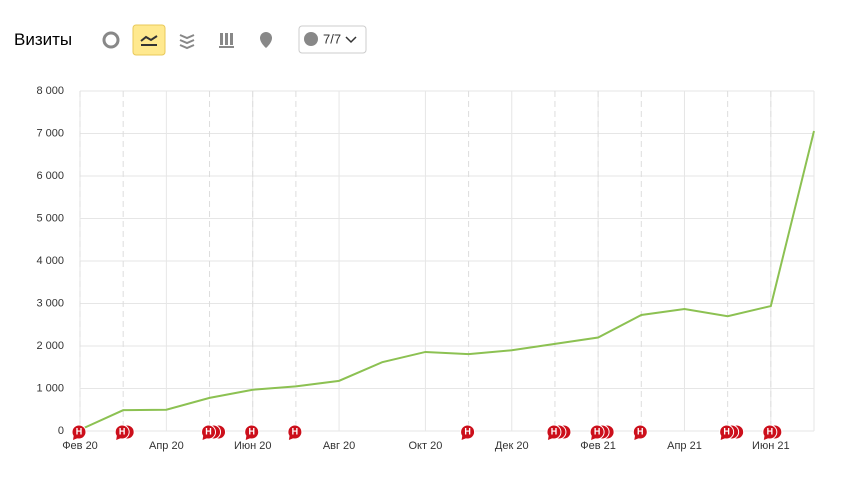  What do you see at coordinates (339, 446) in the screenshot?
I see `x-tick-label: Авг 20` at bounding box center [339, 446].